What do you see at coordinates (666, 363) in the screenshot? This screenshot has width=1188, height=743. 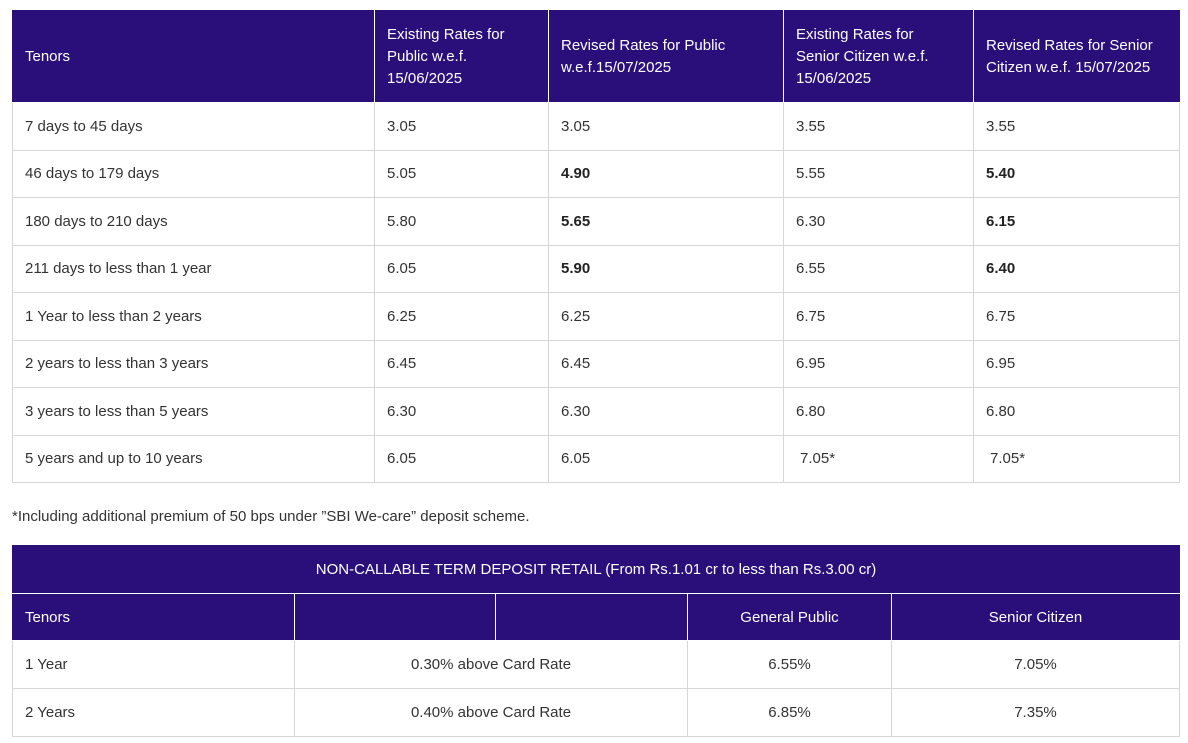 I see `revised-public-cell: 6.45` at bounding box center [666, 363].